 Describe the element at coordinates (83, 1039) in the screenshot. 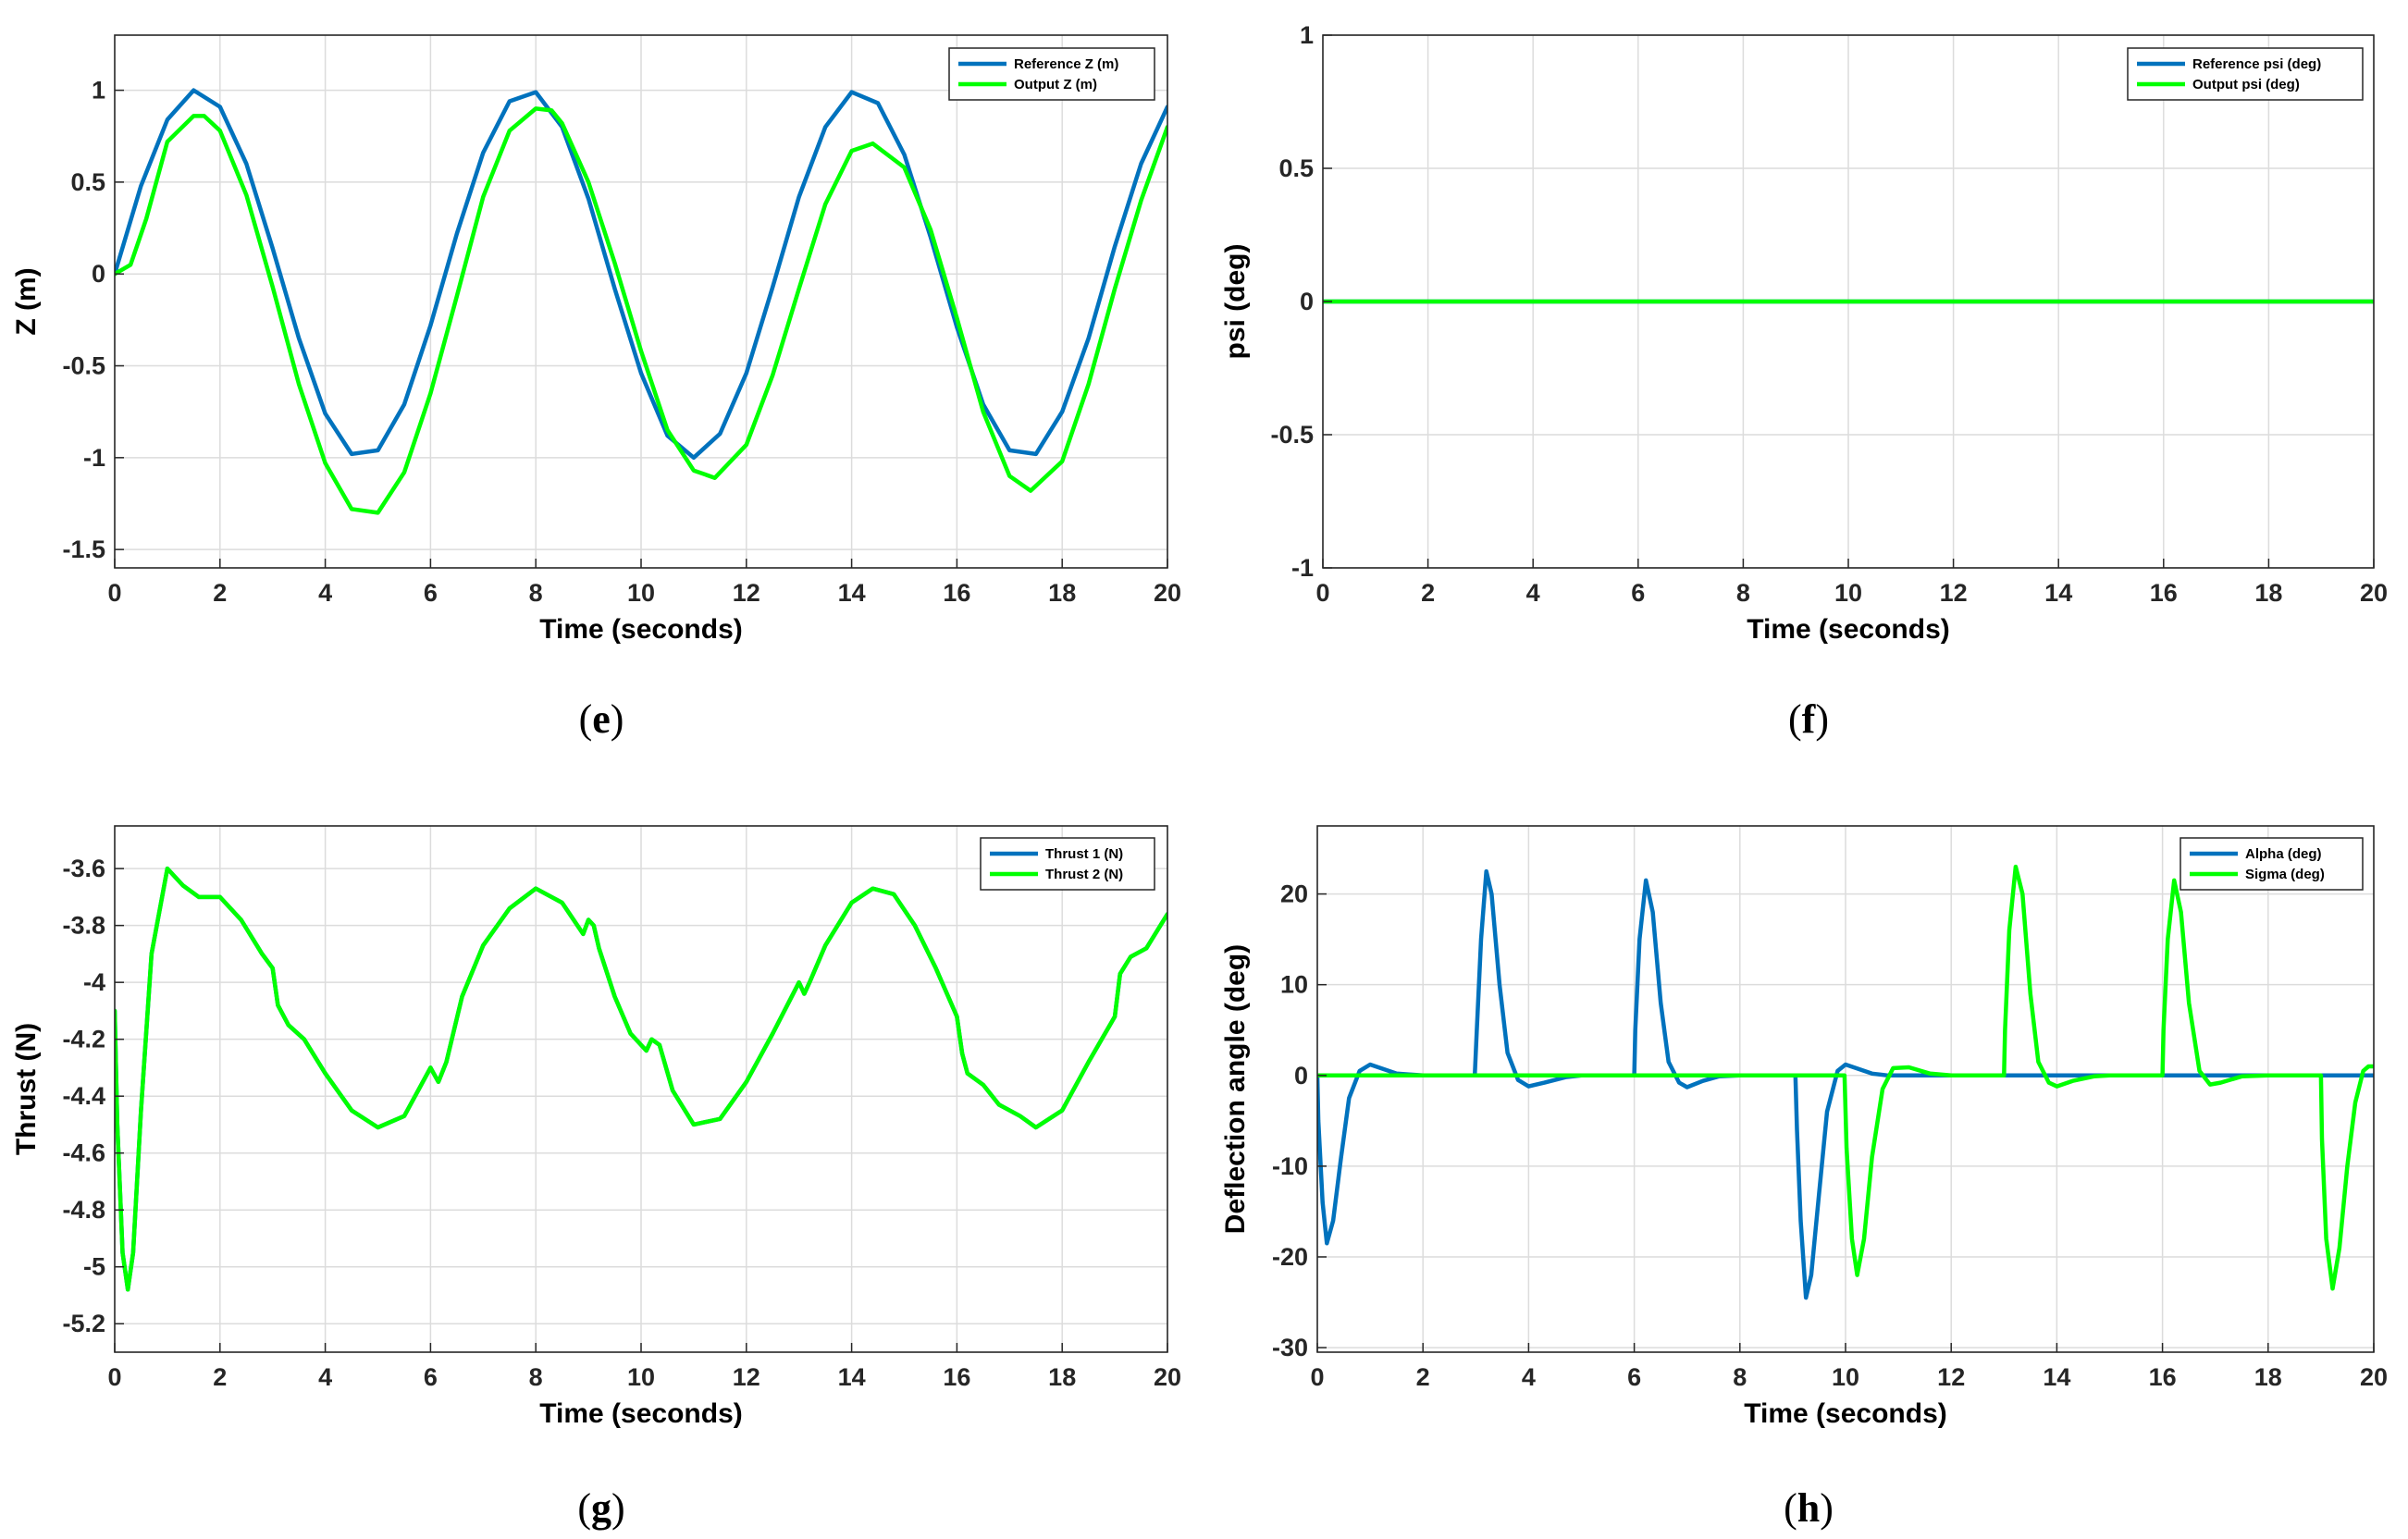

I see `y-tick-label: -4.2` at that location.